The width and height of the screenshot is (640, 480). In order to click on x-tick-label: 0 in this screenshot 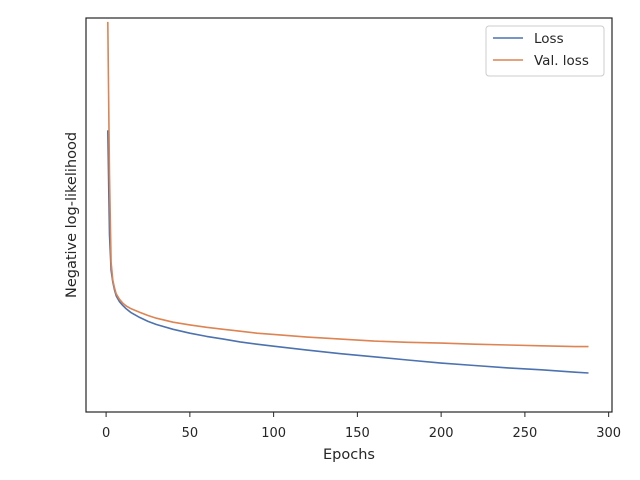, I will do `click(106, 433)`.